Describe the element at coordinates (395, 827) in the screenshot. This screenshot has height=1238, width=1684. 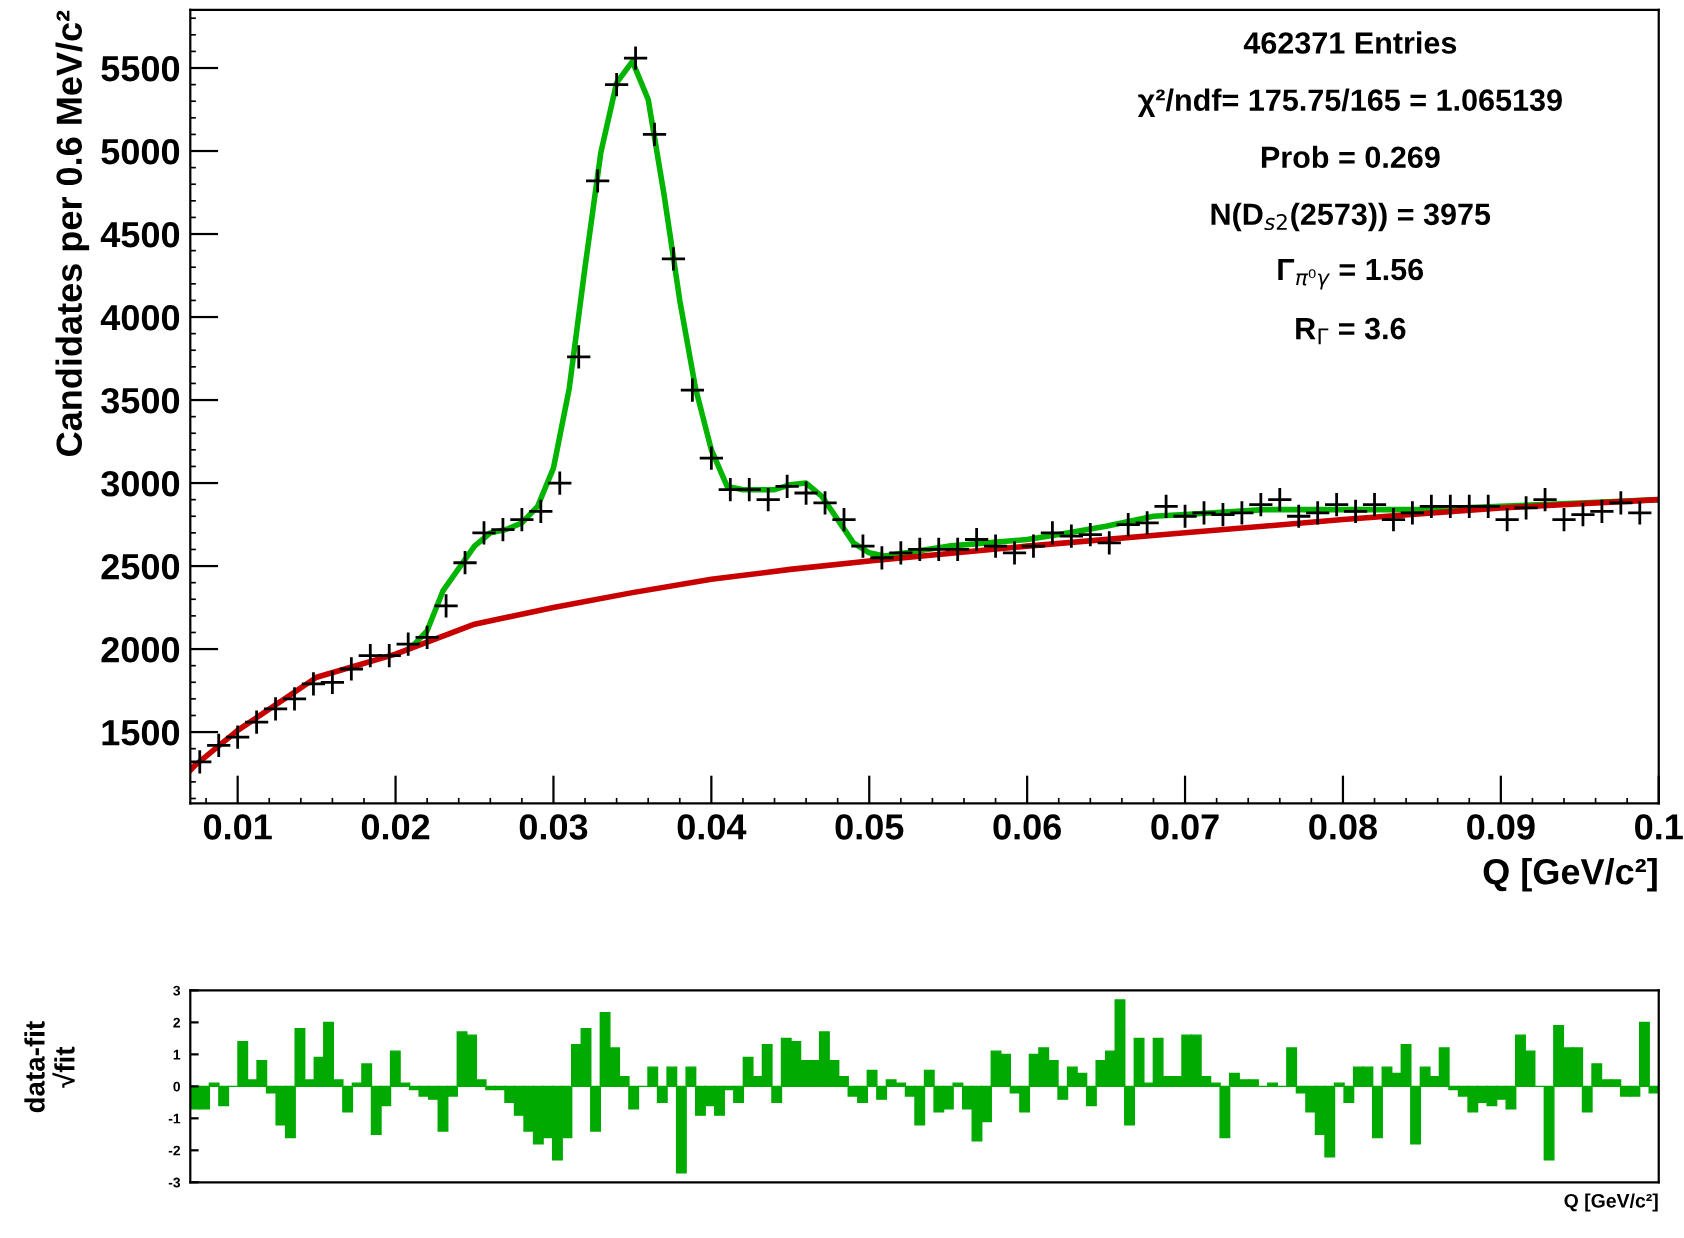
I see `x-tick-label: 0.02` at that location.